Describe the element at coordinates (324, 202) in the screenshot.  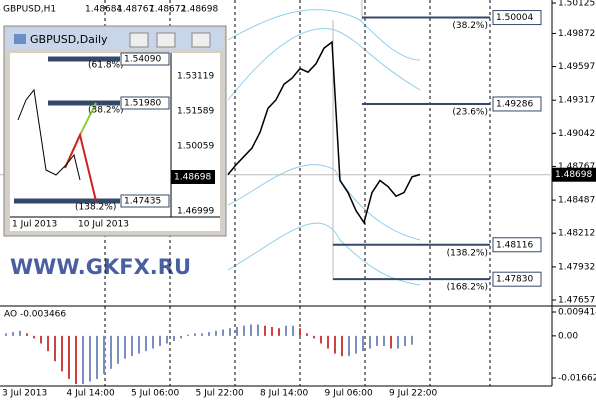
I see `envelope-lower` at that location.